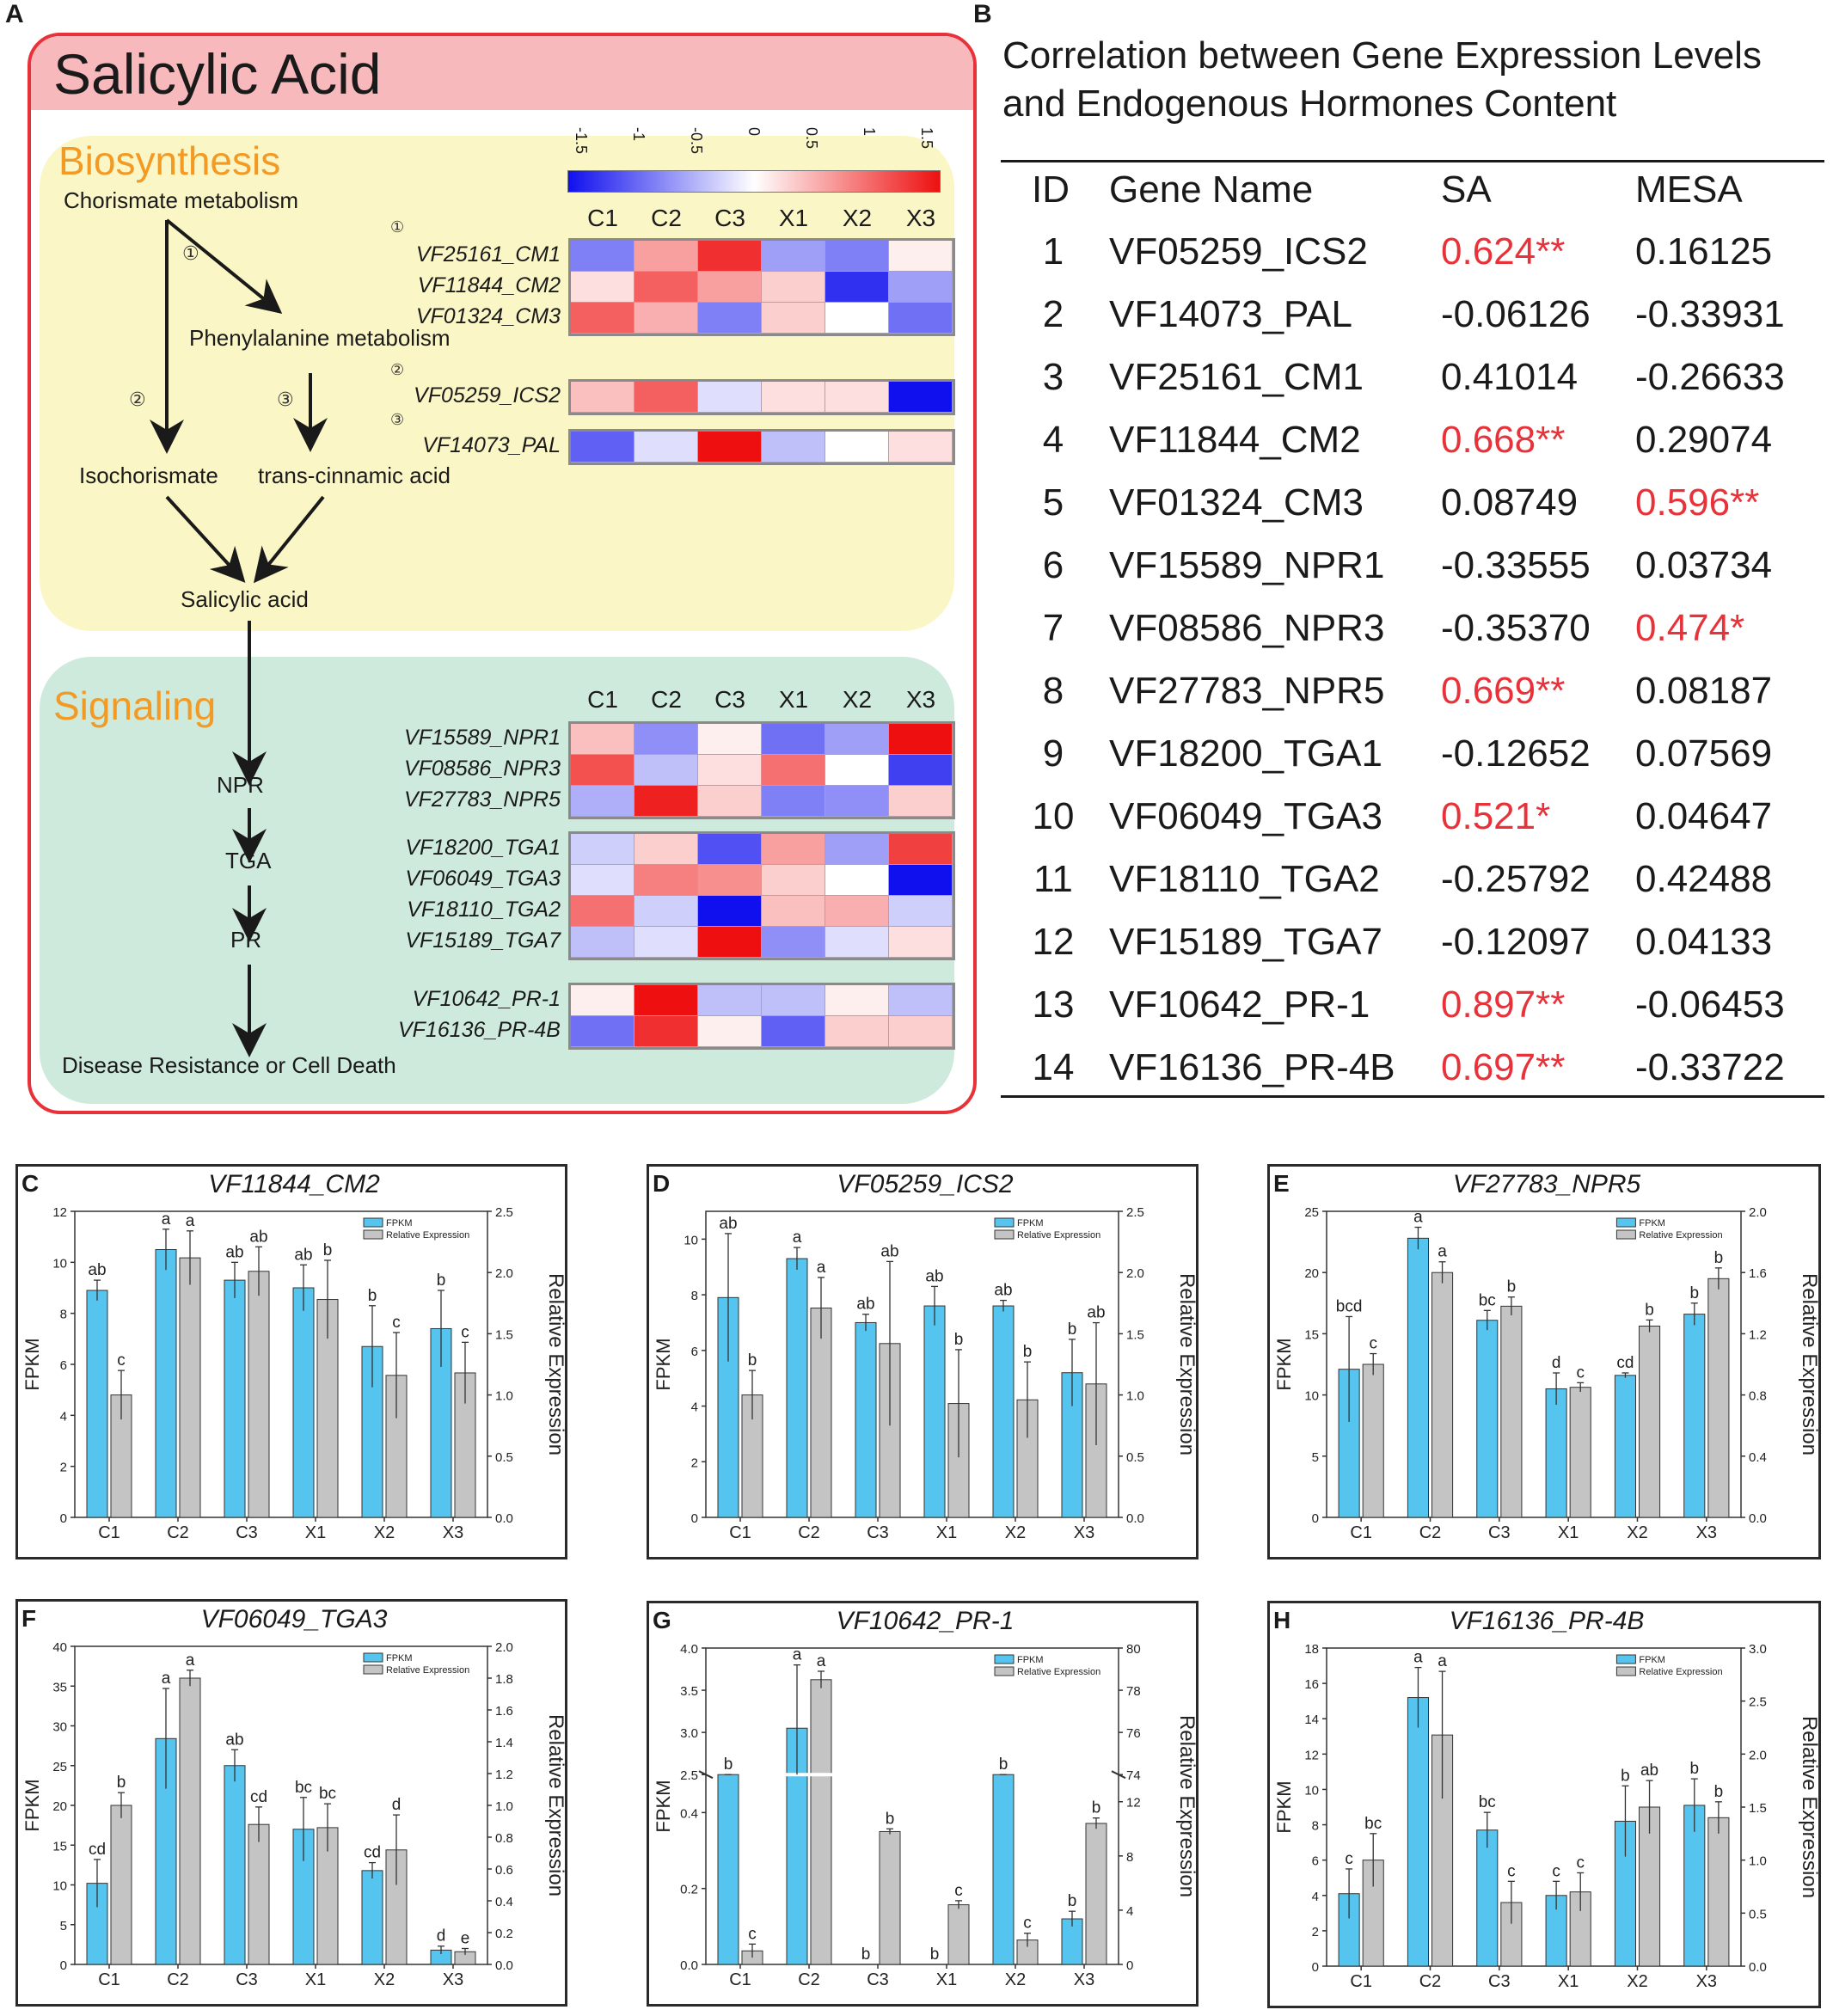 Image resolution: width=1833 pixels, height=2016 pixels. Describe the element at coordinates (1053, 1067) in the screenshot. I see `table-id-cell: 14` at that location.